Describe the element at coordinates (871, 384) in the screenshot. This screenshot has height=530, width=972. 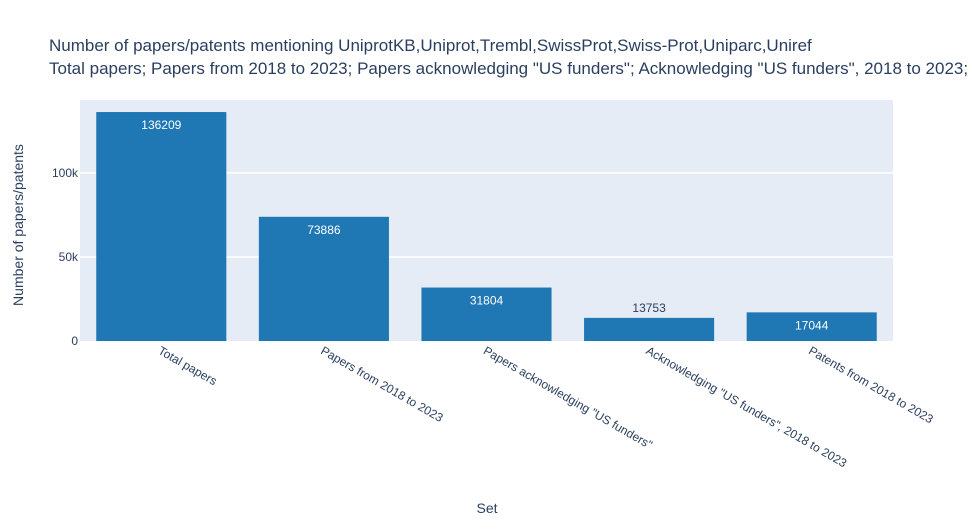
I see `x-tick-label: Patents from 2018 to 2023` at that location.